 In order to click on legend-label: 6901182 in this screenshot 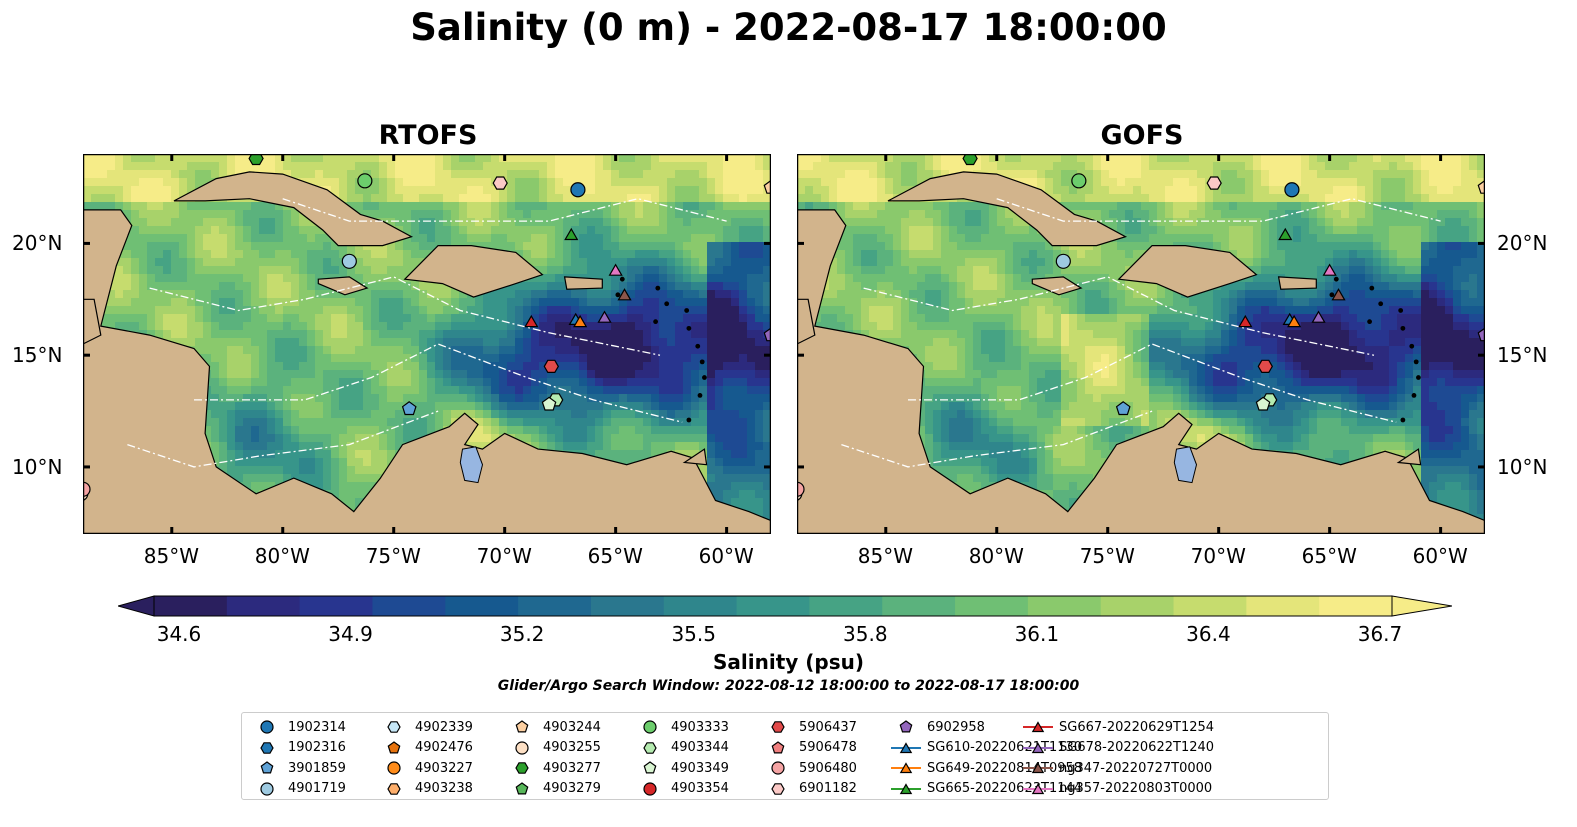, I will do `click(828, 789)`.